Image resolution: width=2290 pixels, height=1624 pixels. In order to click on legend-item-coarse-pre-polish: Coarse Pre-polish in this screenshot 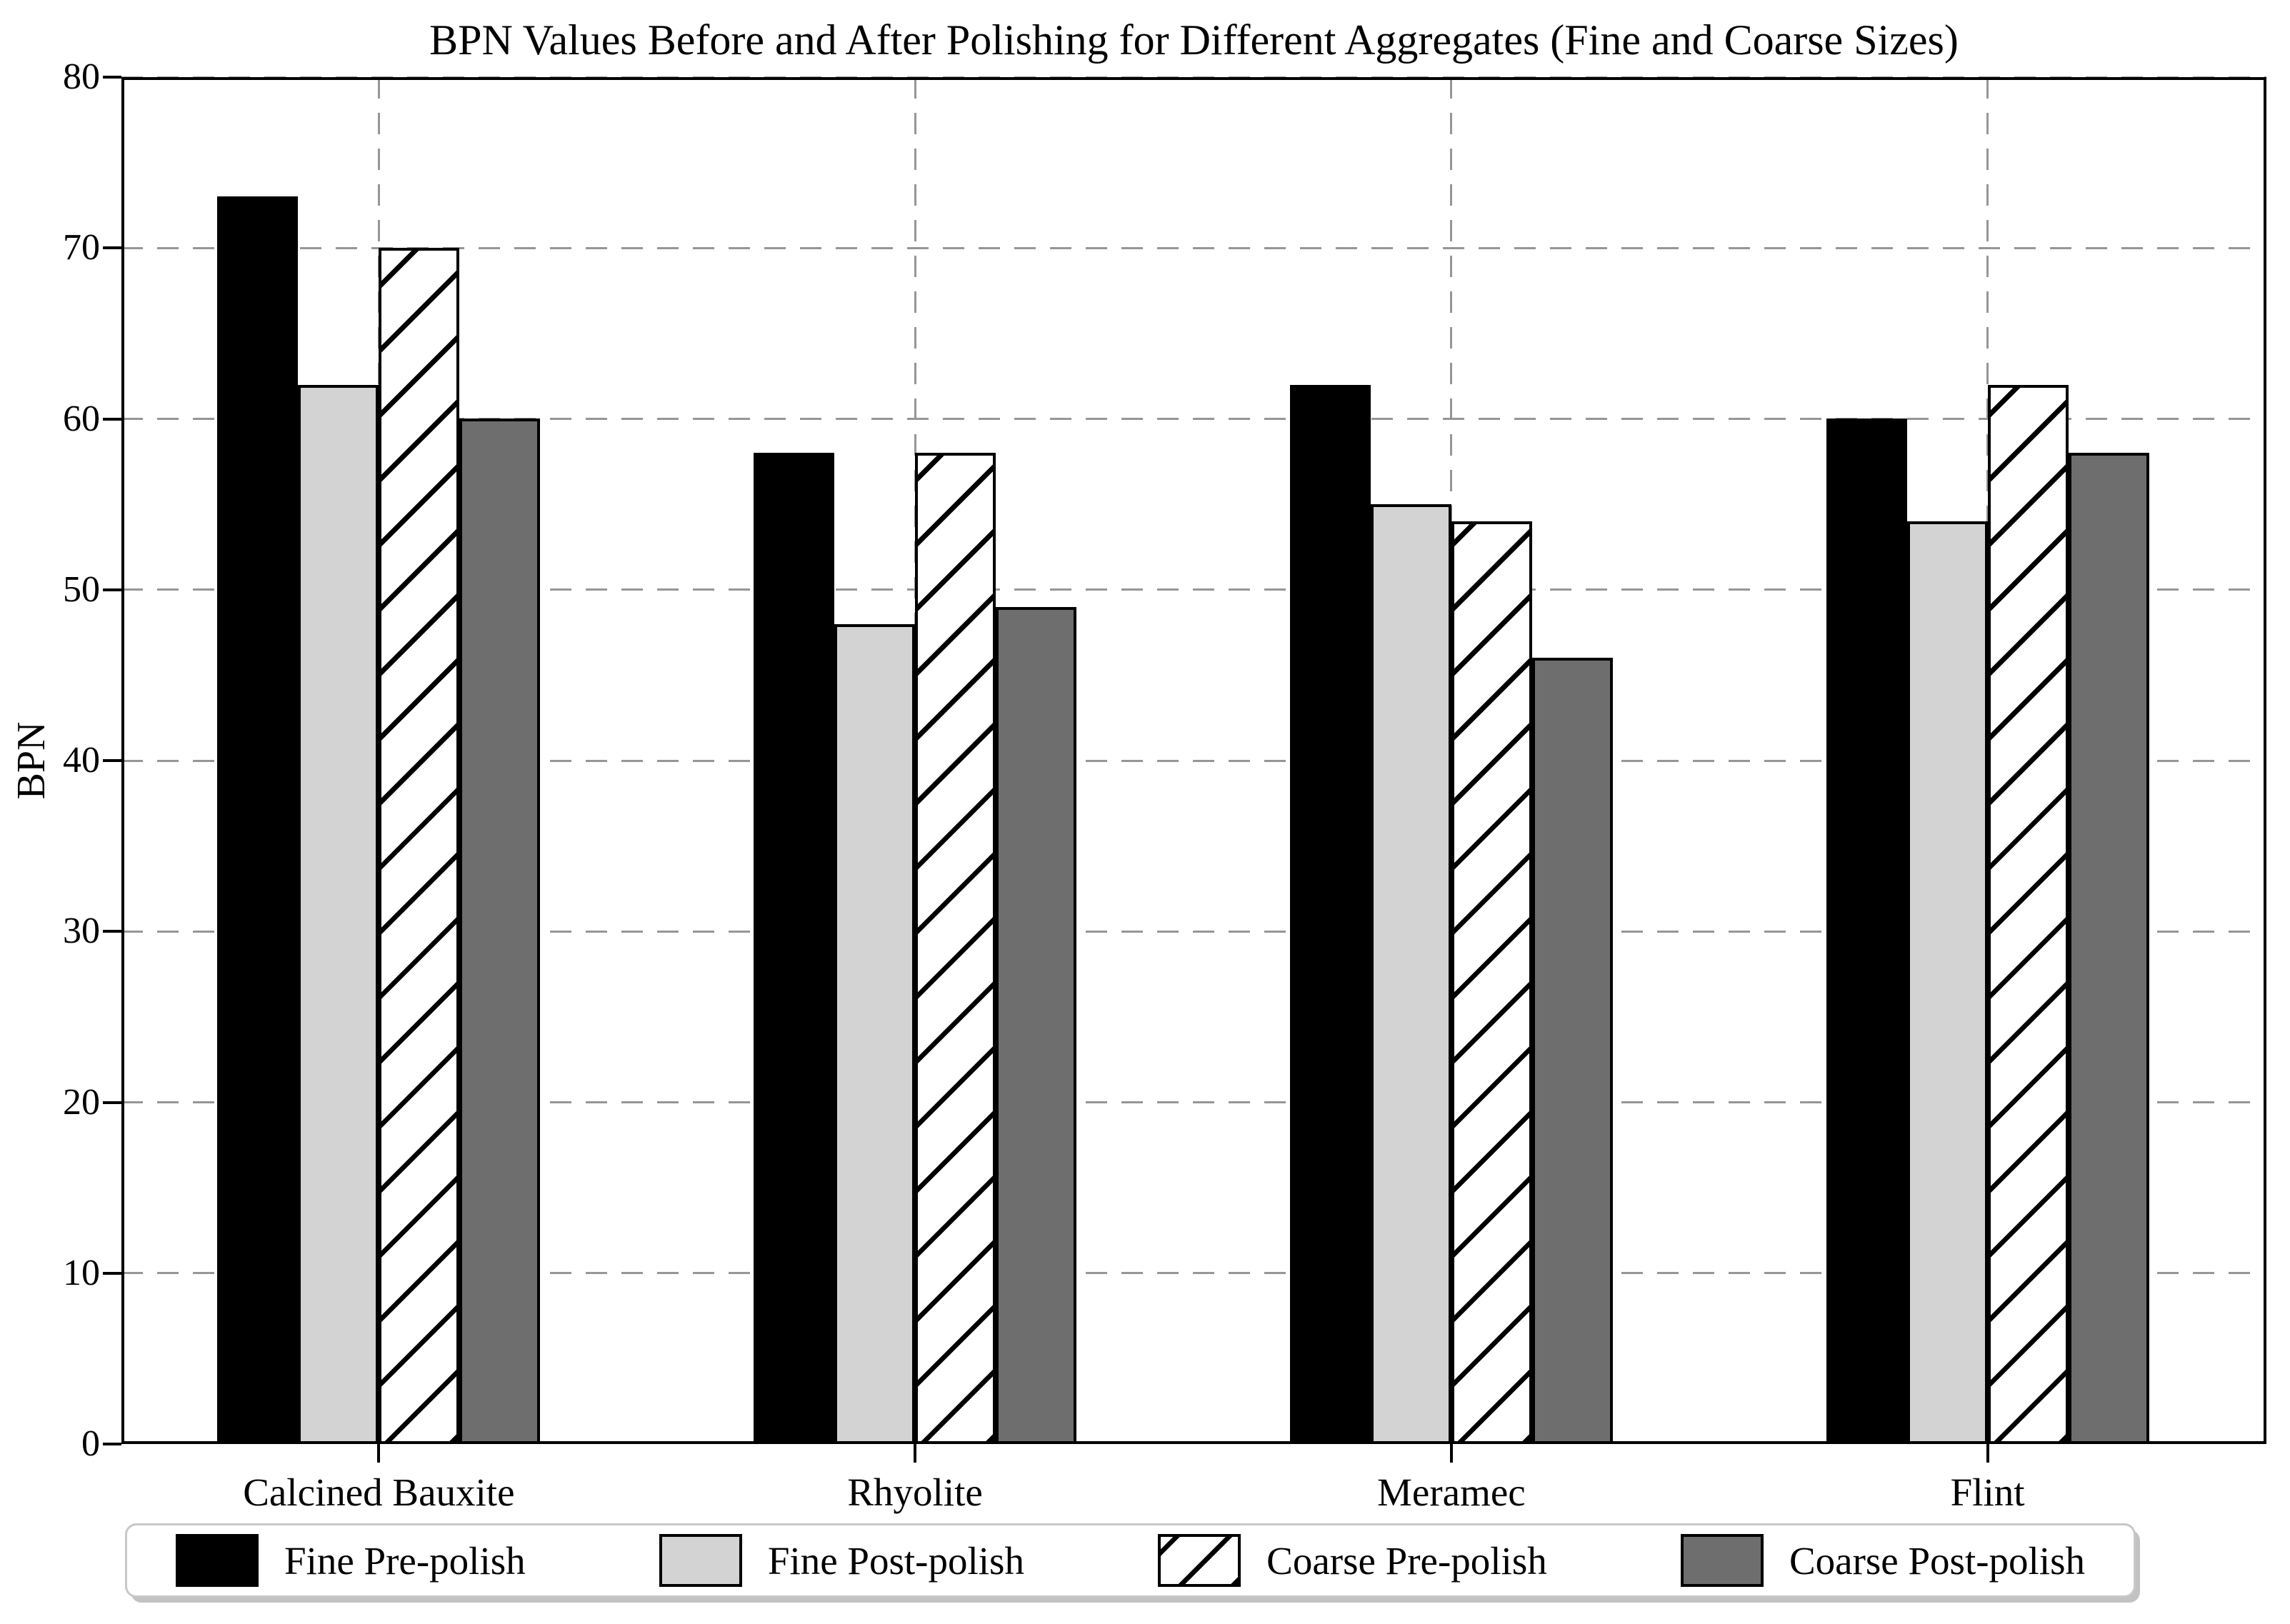, I will do `click(1352, 1561)`.